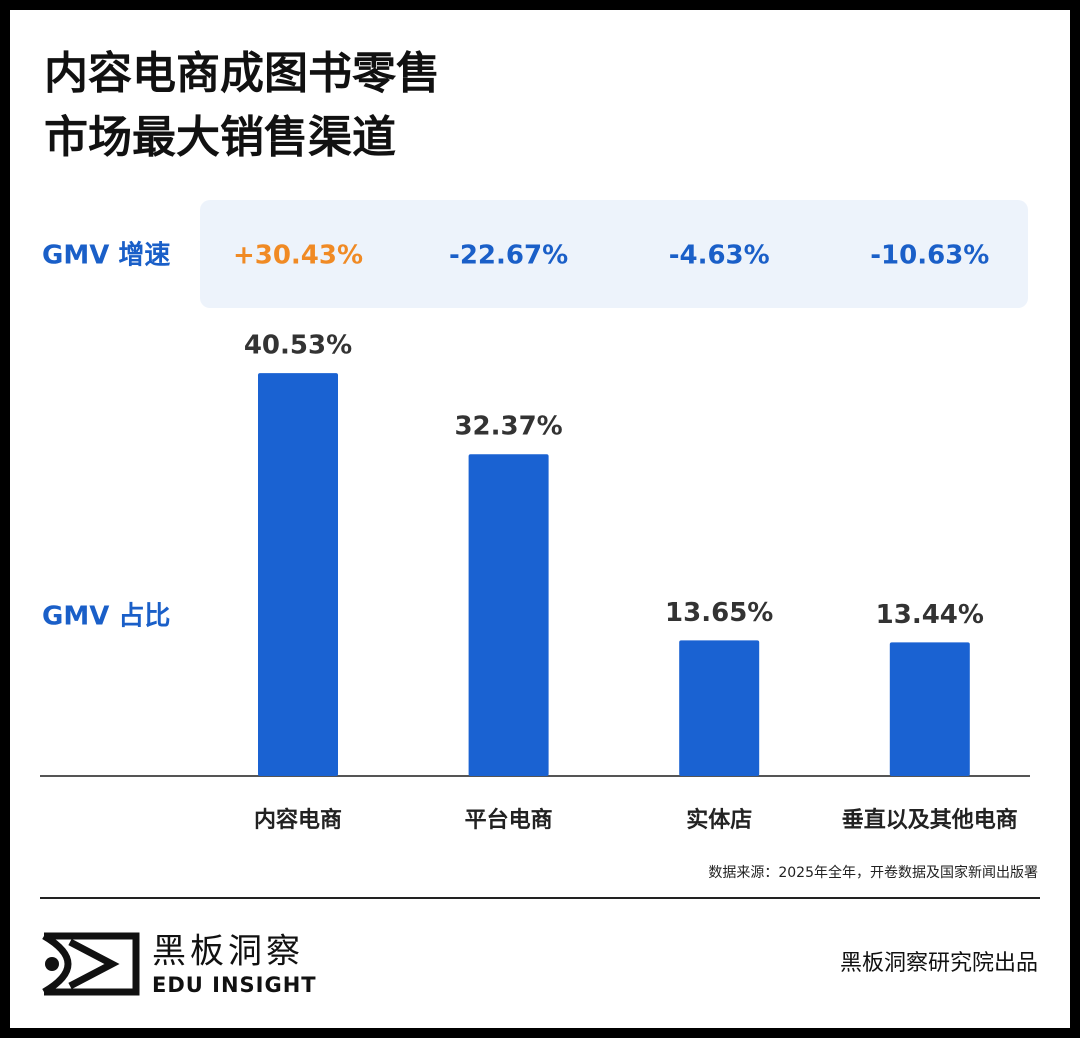  I want to click on row-label: GMV 占比, so click(106, 617).